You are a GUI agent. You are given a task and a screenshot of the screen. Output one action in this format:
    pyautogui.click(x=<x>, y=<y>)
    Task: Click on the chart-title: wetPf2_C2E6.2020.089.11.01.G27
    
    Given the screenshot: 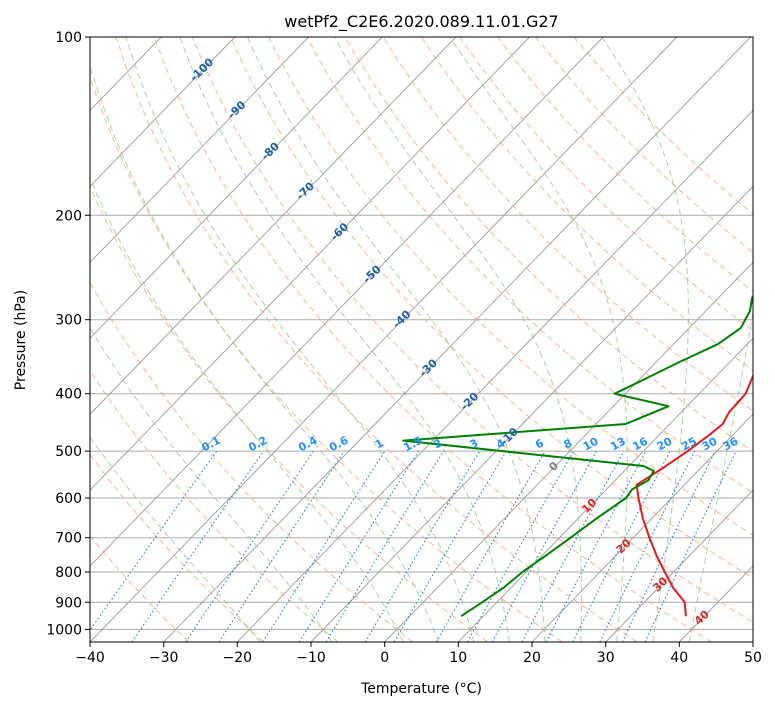 What is the action you would take?
    pyautogui.click(x=421, y=22)
    